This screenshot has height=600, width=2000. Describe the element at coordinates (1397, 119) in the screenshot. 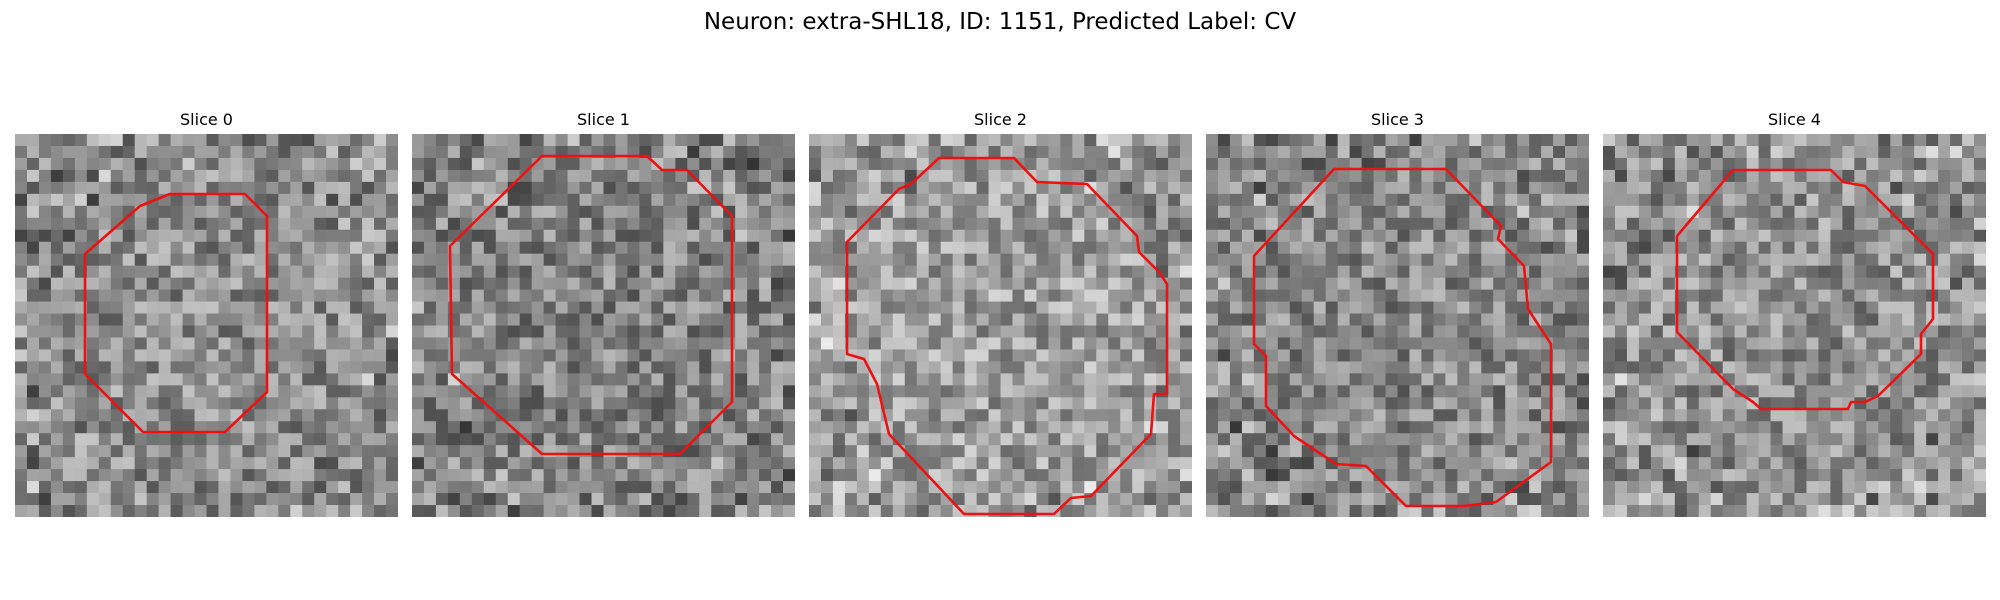

I see `slice-title-3: Slice 3` at that location.